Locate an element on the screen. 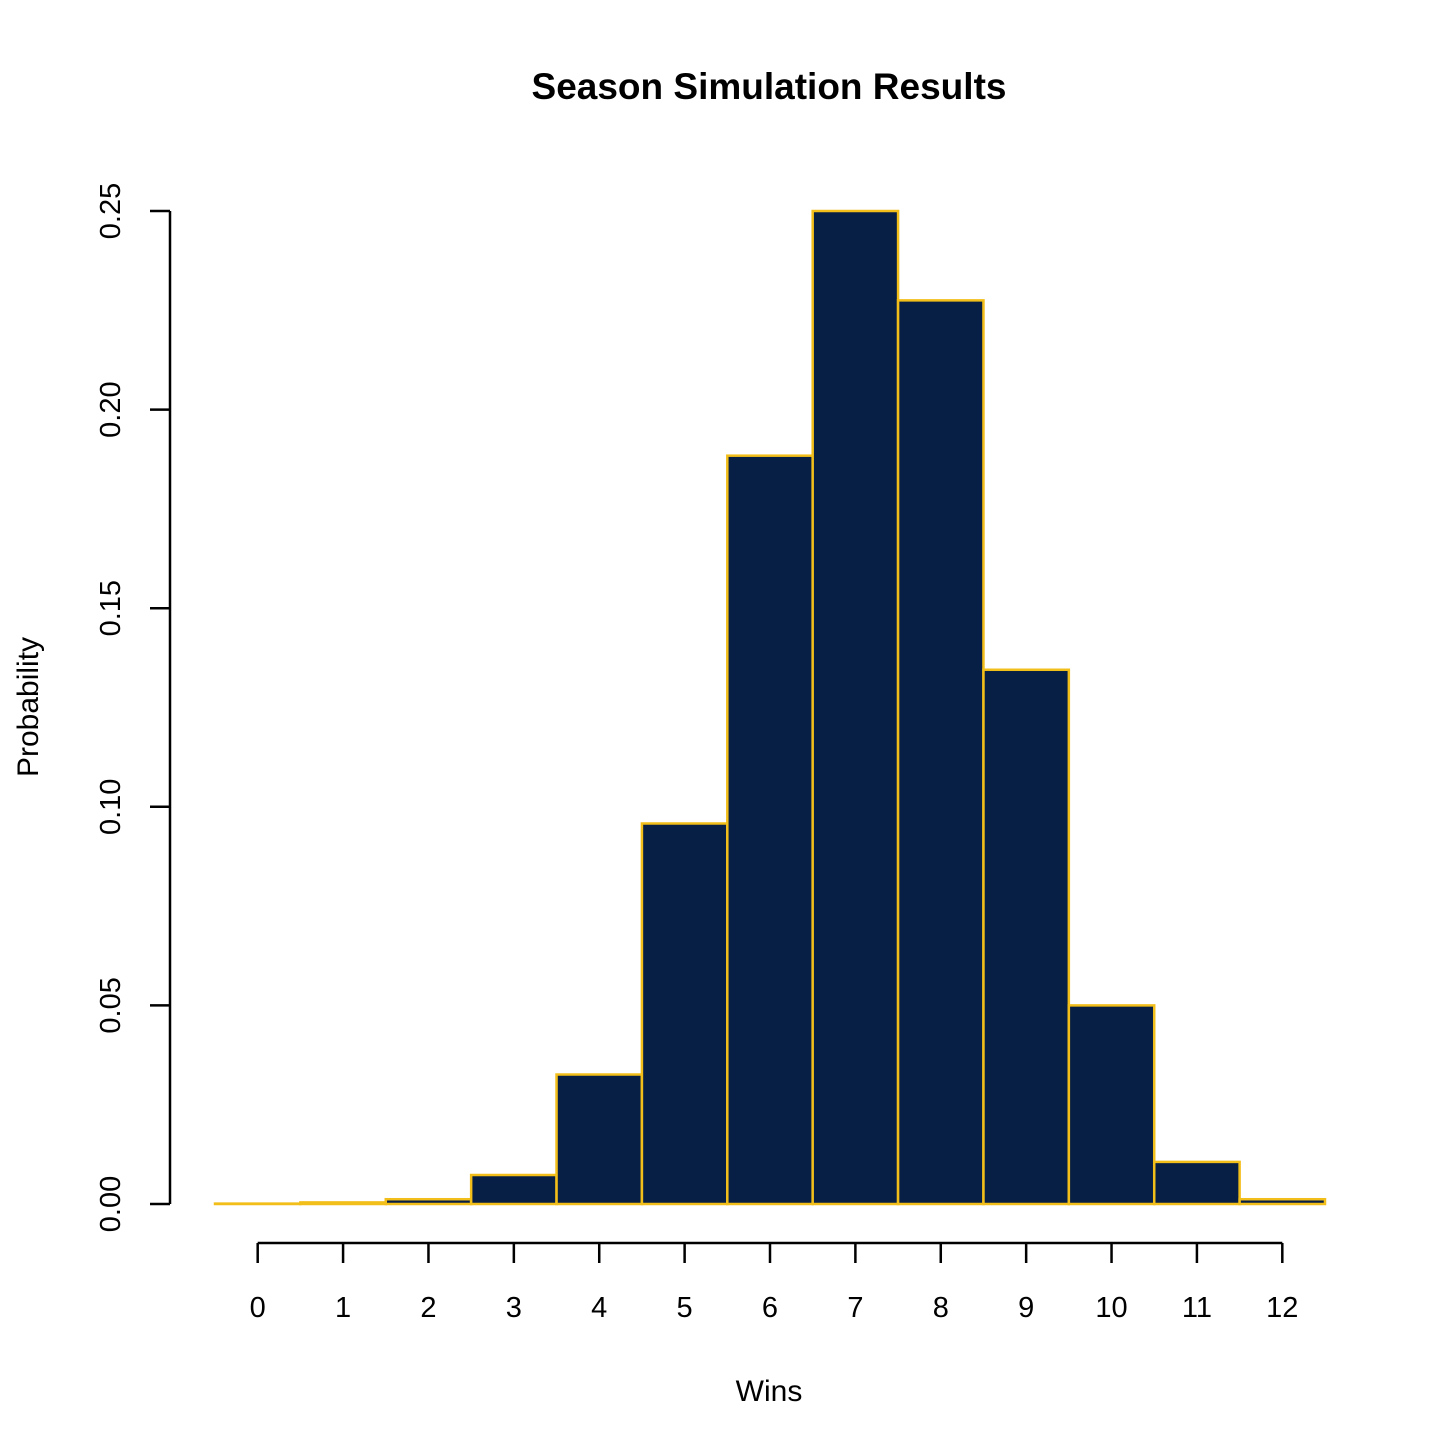 This screenshot has width=1456, height=1456. bar-5-wins is located at coordinates (684, 1014).